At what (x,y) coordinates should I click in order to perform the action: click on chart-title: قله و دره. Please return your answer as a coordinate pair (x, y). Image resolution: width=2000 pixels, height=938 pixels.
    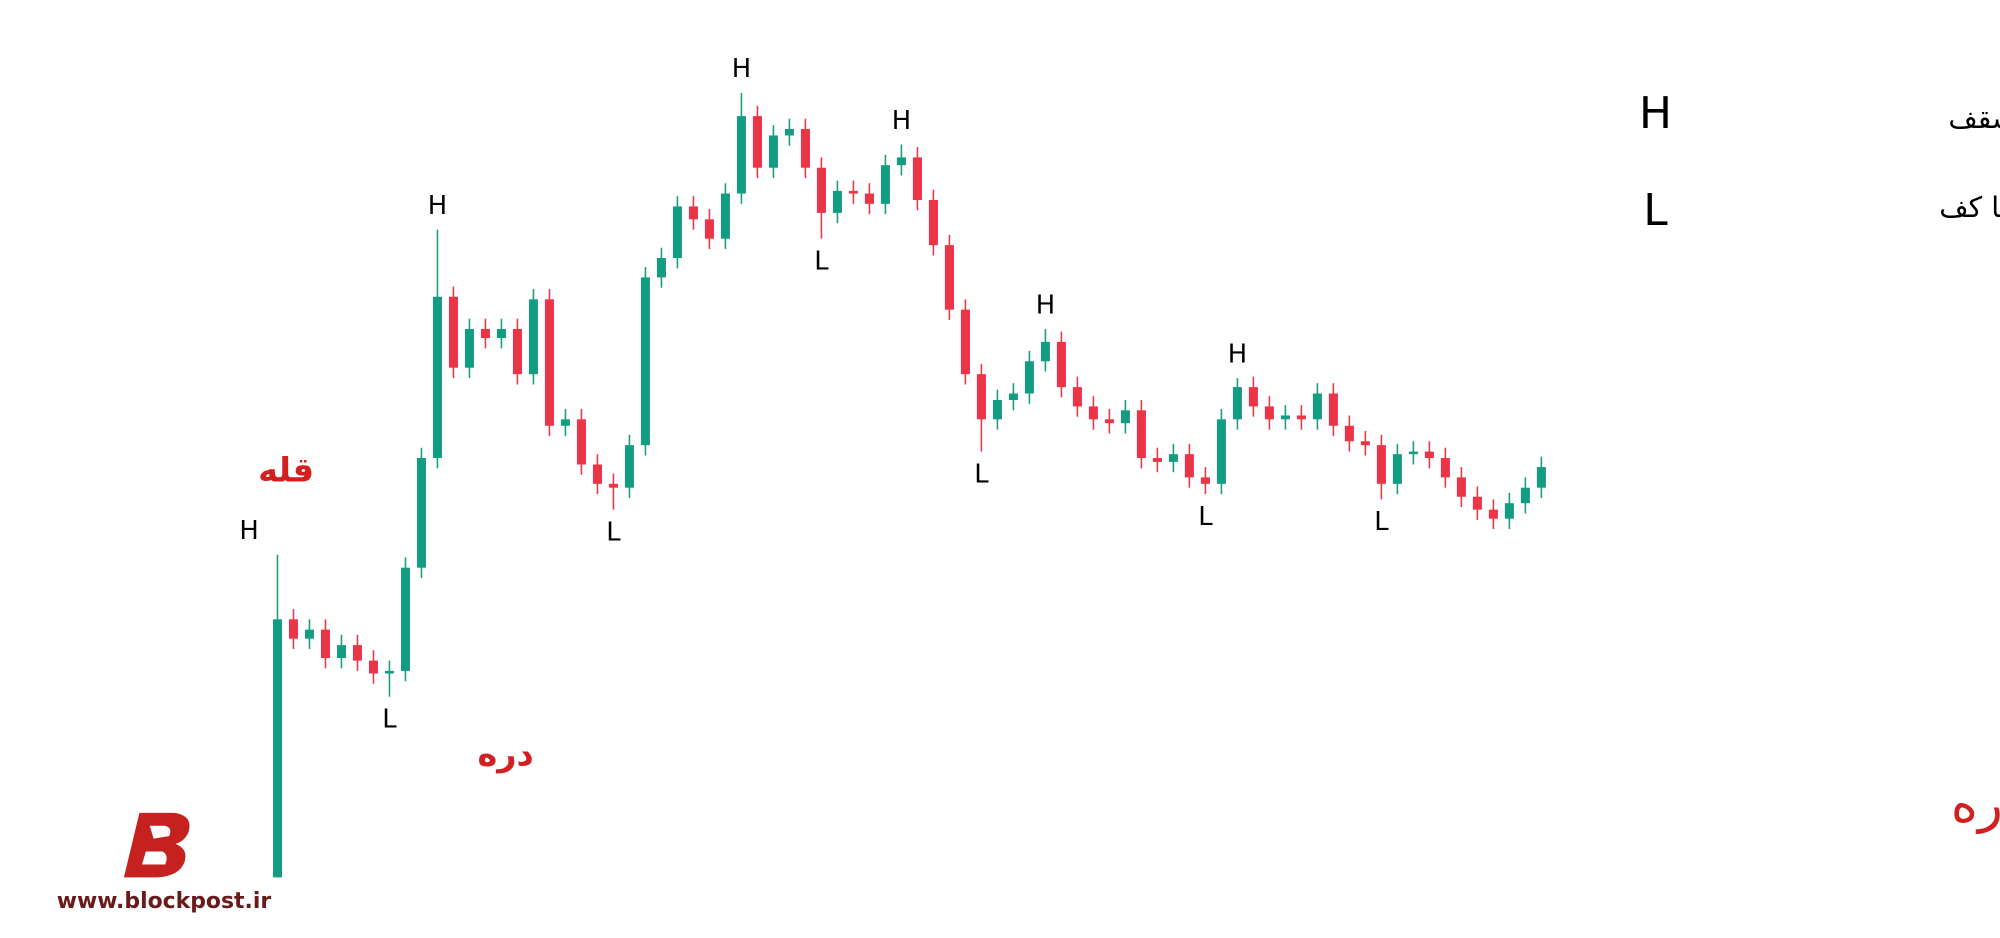
    Looking at the image, I should click on (1975, 805).